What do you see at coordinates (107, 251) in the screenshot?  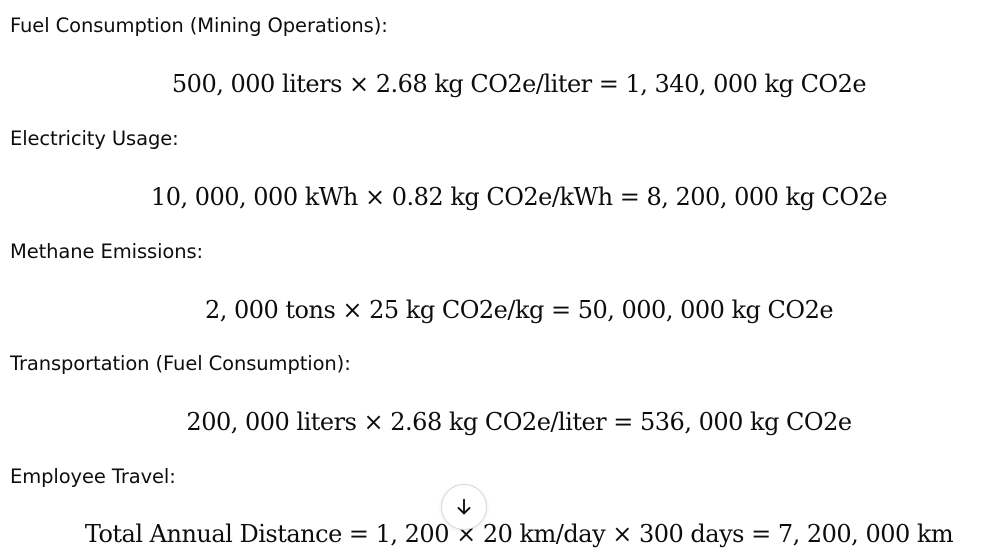 I see `section-label-methane-emissions: Methane Emissions:` at bounding box center [107, 251].